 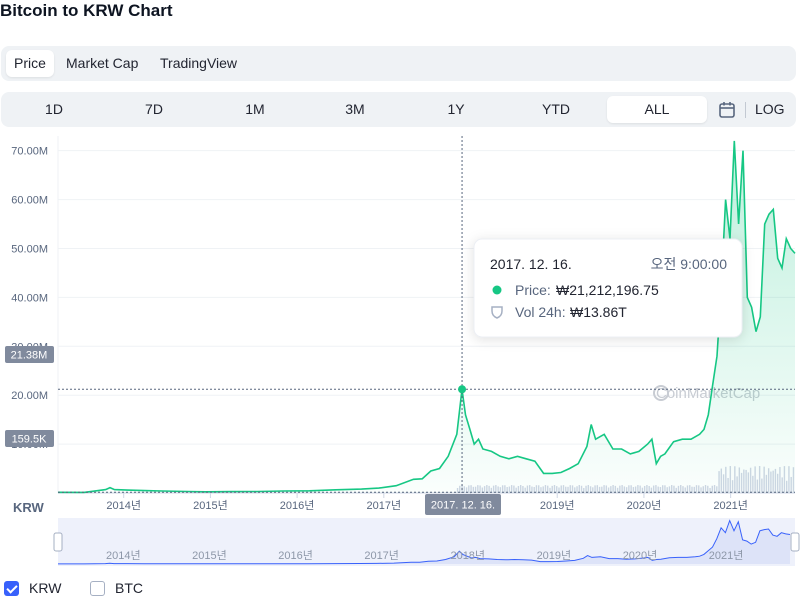 What do you see at coordinates (295, 555) in the screenshot?
I see `navigator-tick-label: 2016년` at bounding box center [295, 555].